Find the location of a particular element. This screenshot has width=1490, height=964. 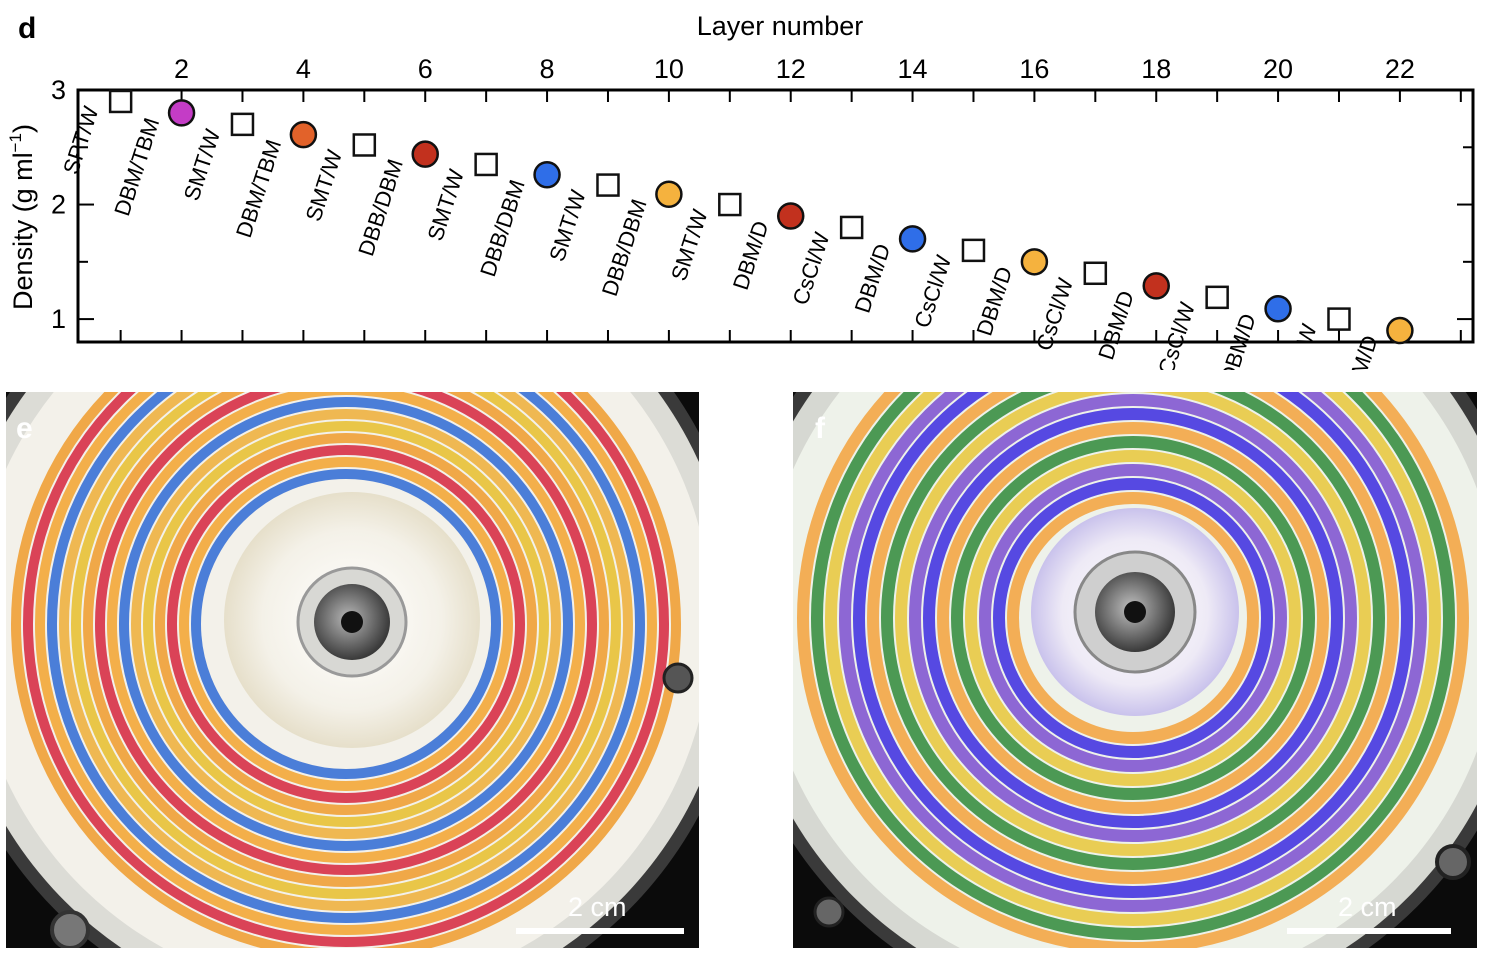

x-tick-label: 14 is located at coordinates (913, 69).